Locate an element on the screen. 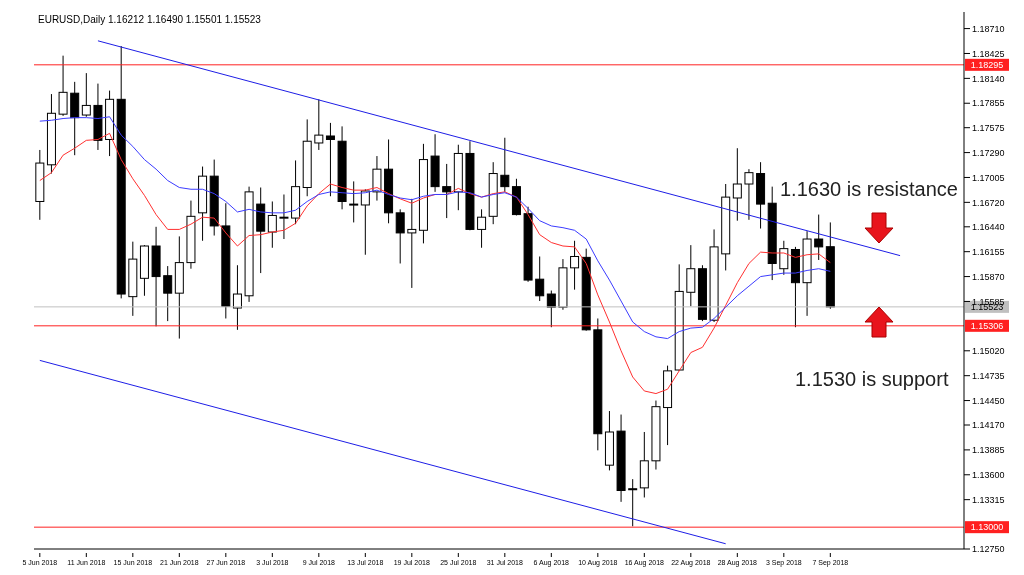  y-tick-label: 1.13600 is located at coordinates (988, 474).